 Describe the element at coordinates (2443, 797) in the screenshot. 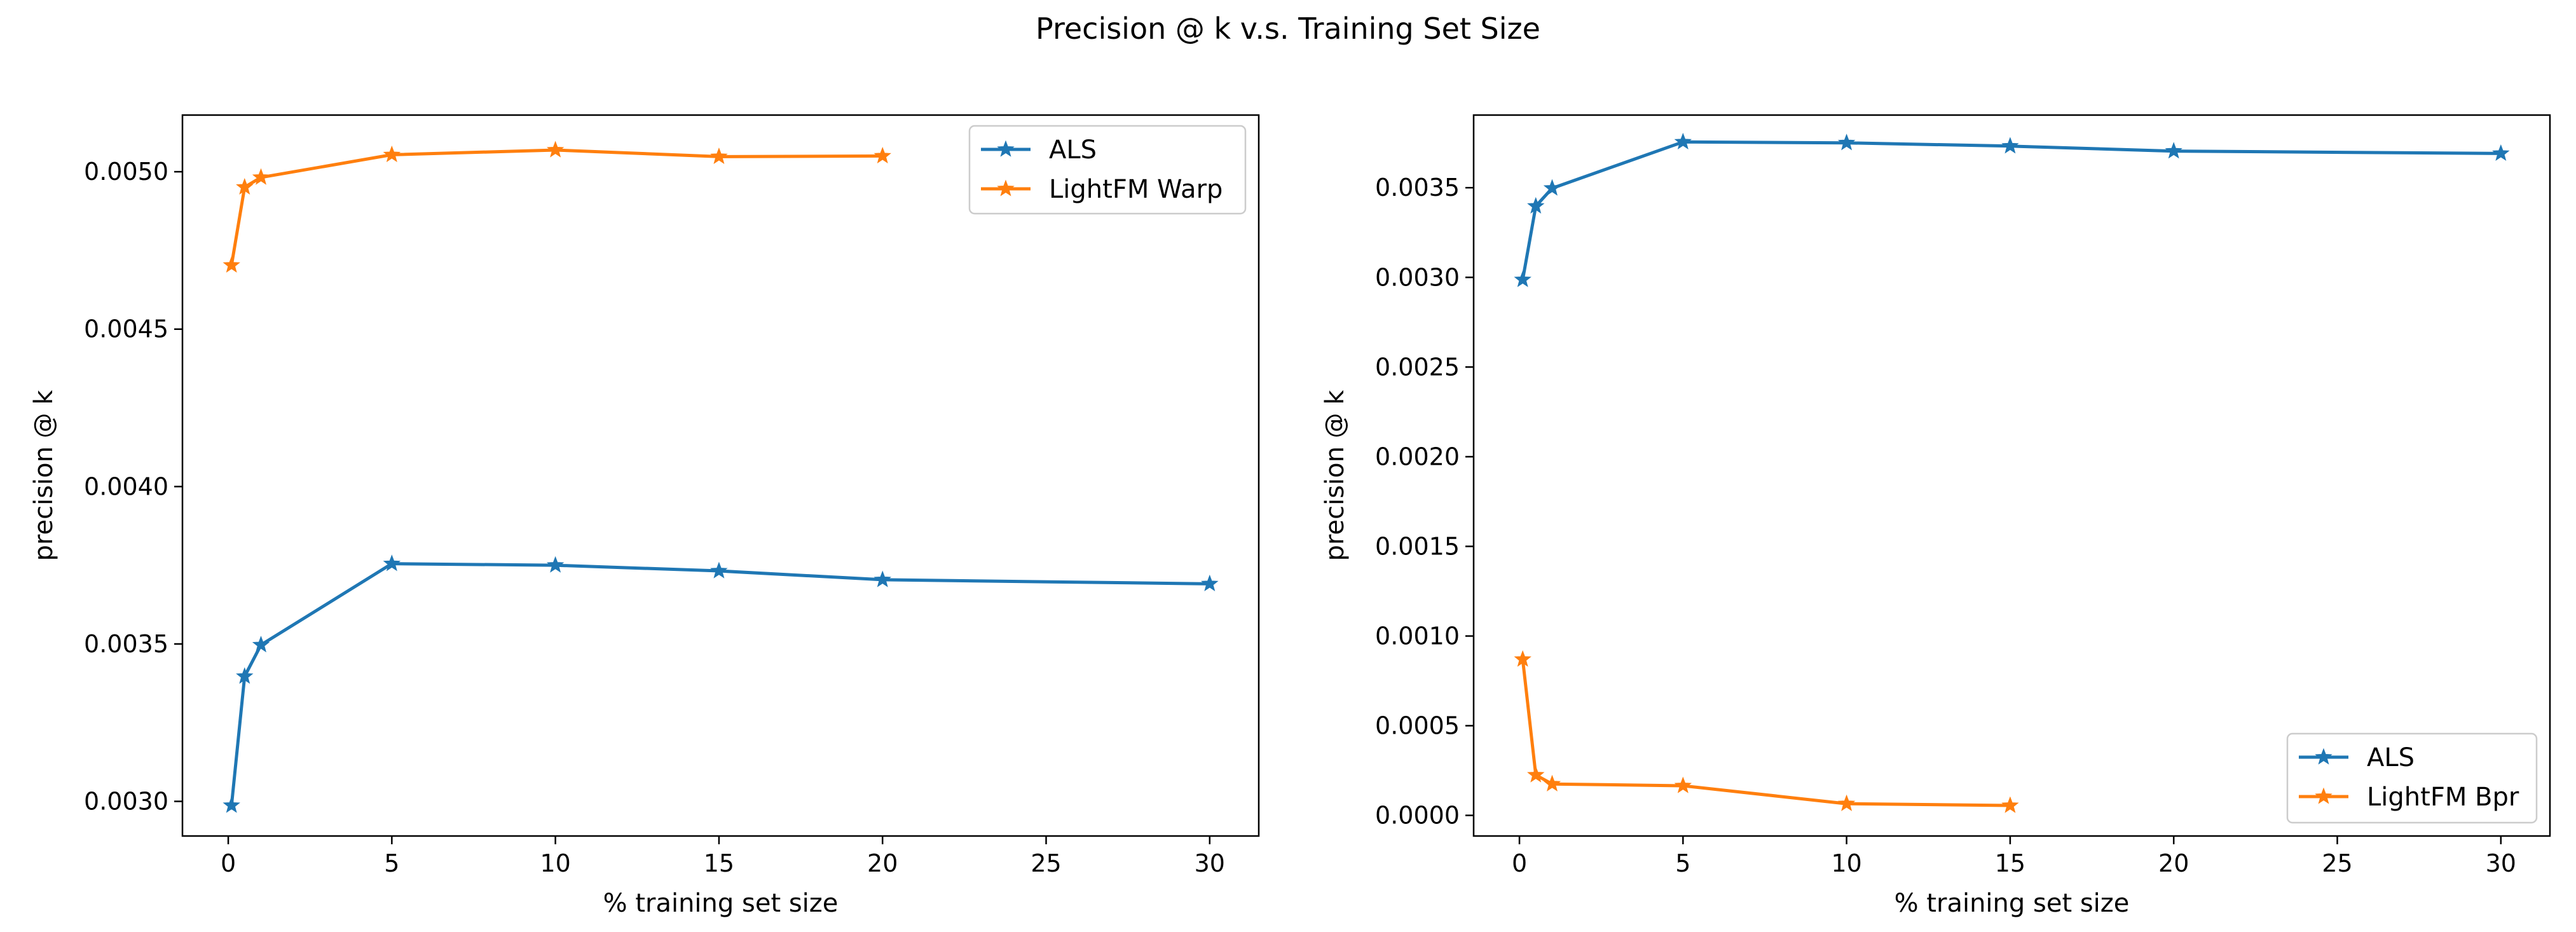

I see `legend-label: LightFM Bpr` at that location.